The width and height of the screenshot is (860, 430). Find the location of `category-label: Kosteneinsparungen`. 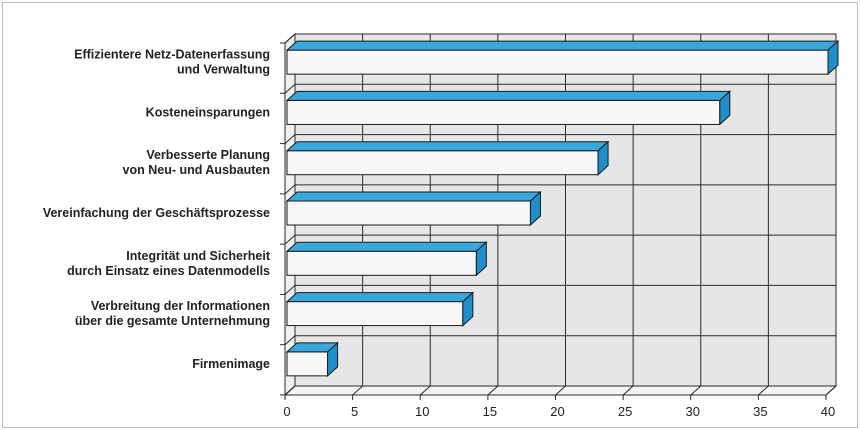

category-label: Kosteneinsparungen is located at coordinates (208, 112).